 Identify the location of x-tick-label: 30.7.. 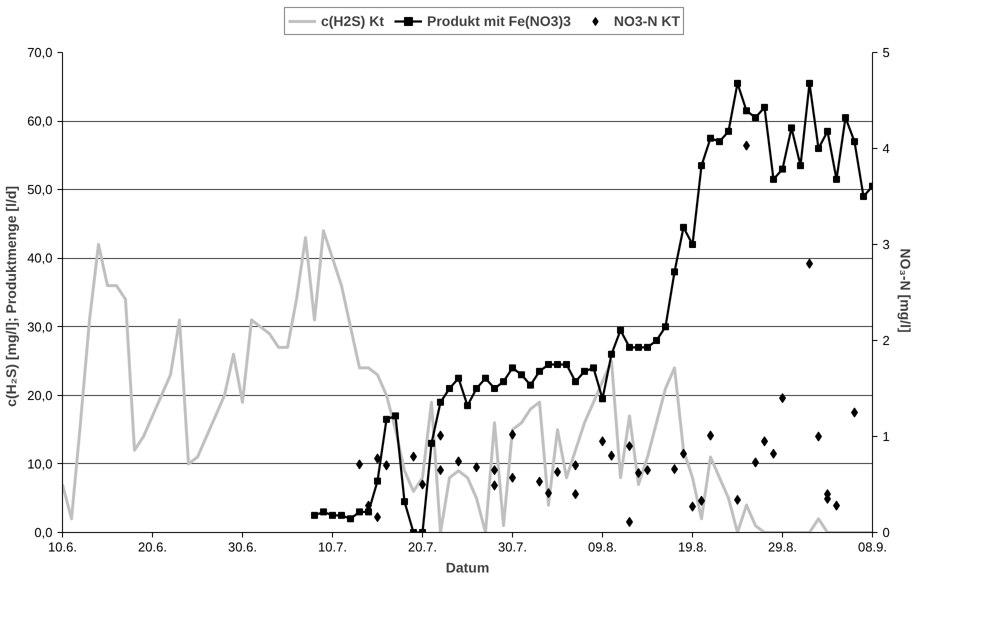
(512, 547).